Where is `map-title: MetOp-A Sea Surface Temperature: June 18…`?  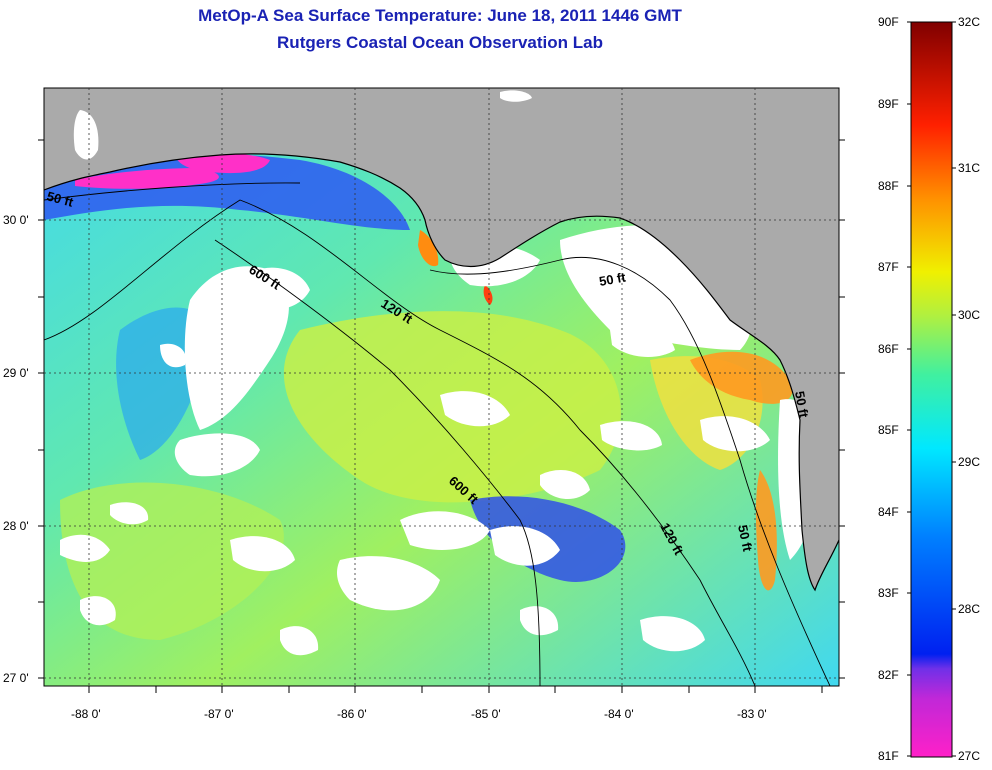
map-title: MetOp-A Sea Surface Temperature: June 18… is located at coordinates (440, 15).